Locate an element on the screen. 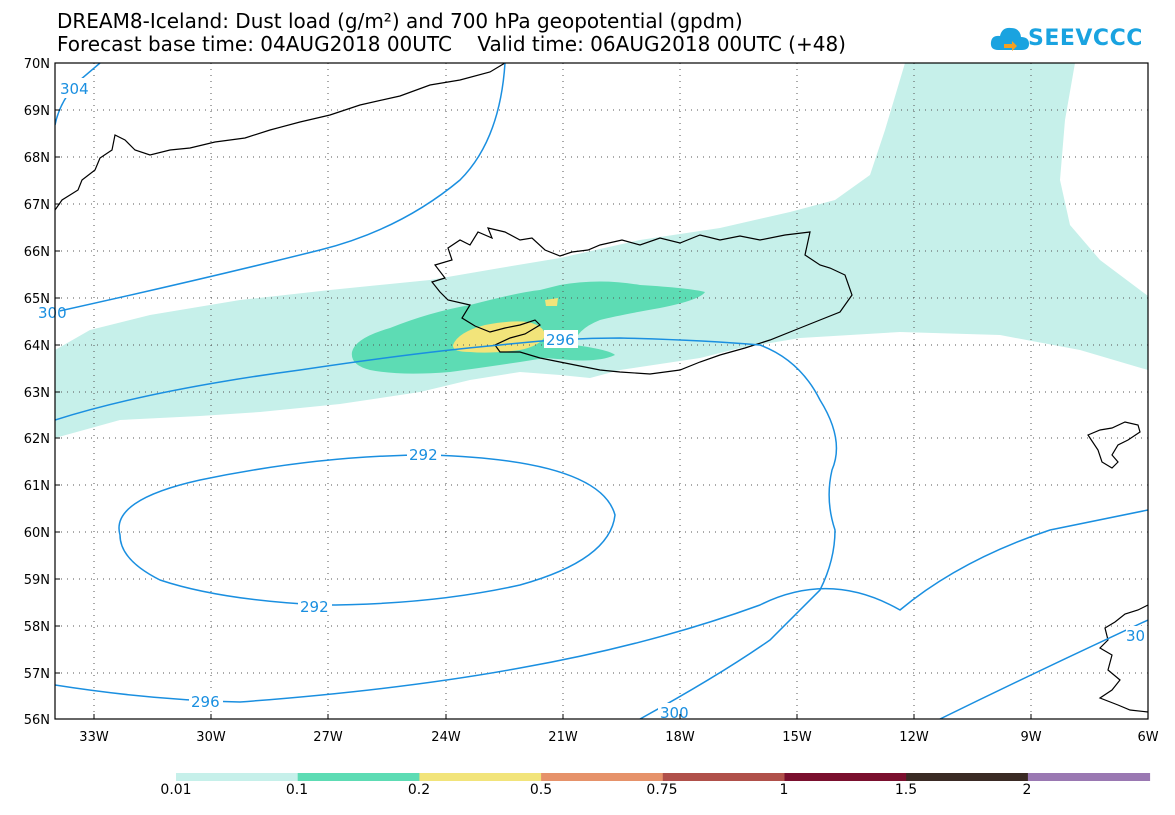  greenland-coast is located at coordinates (280, 137).